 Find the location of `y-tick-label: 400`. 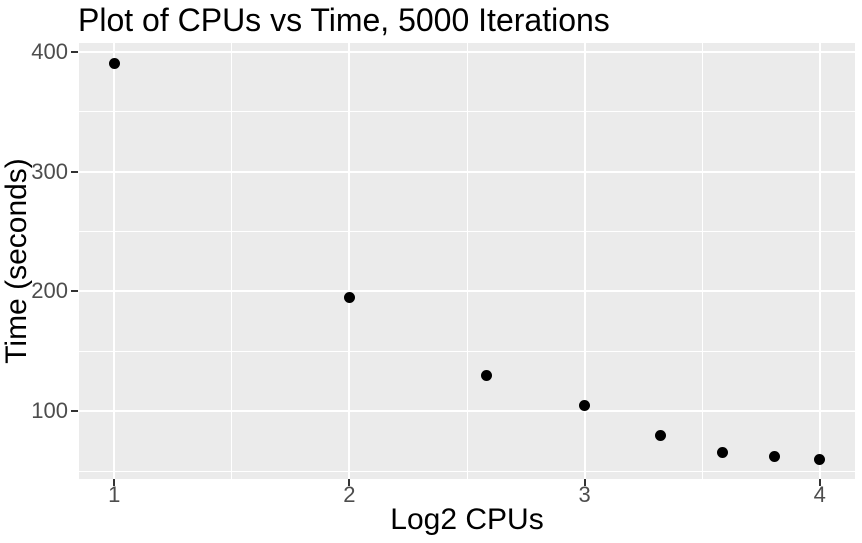

y-tick-label: 400 is located at coordinates (49, 51).